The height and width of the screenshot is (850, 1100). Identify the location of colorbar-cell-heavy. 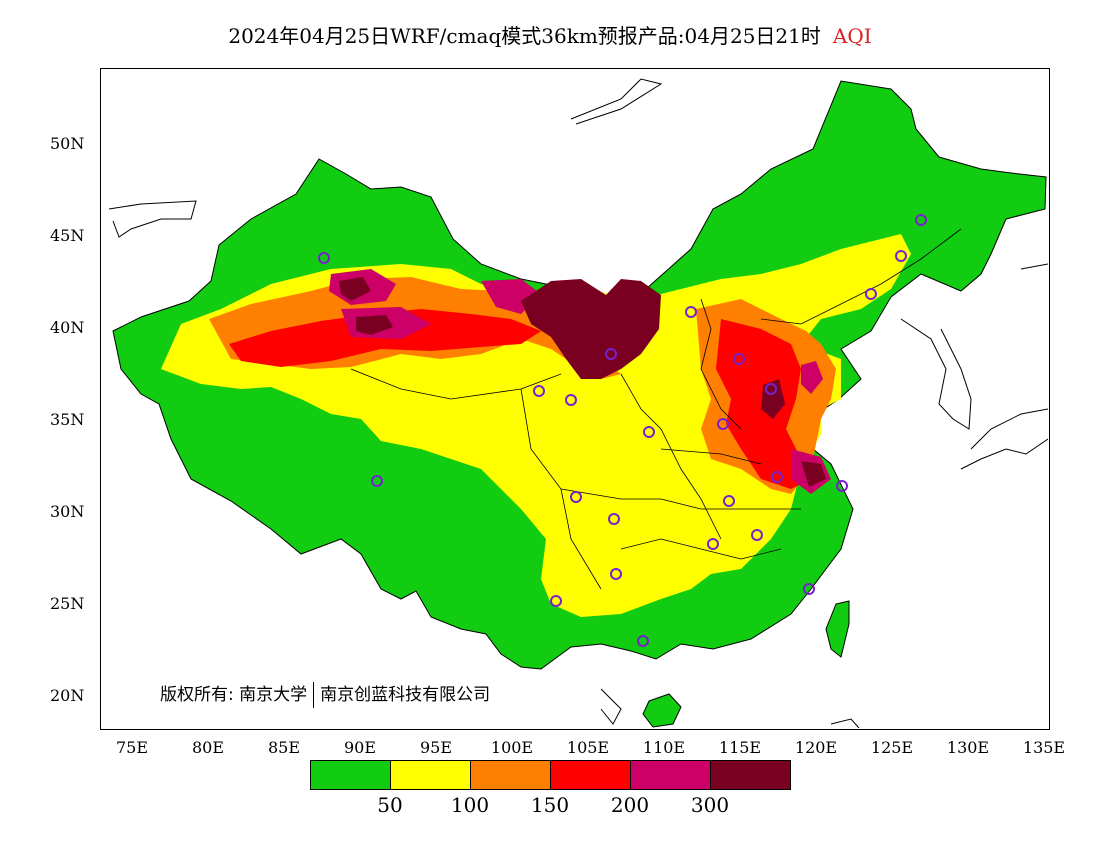
(671, 775).